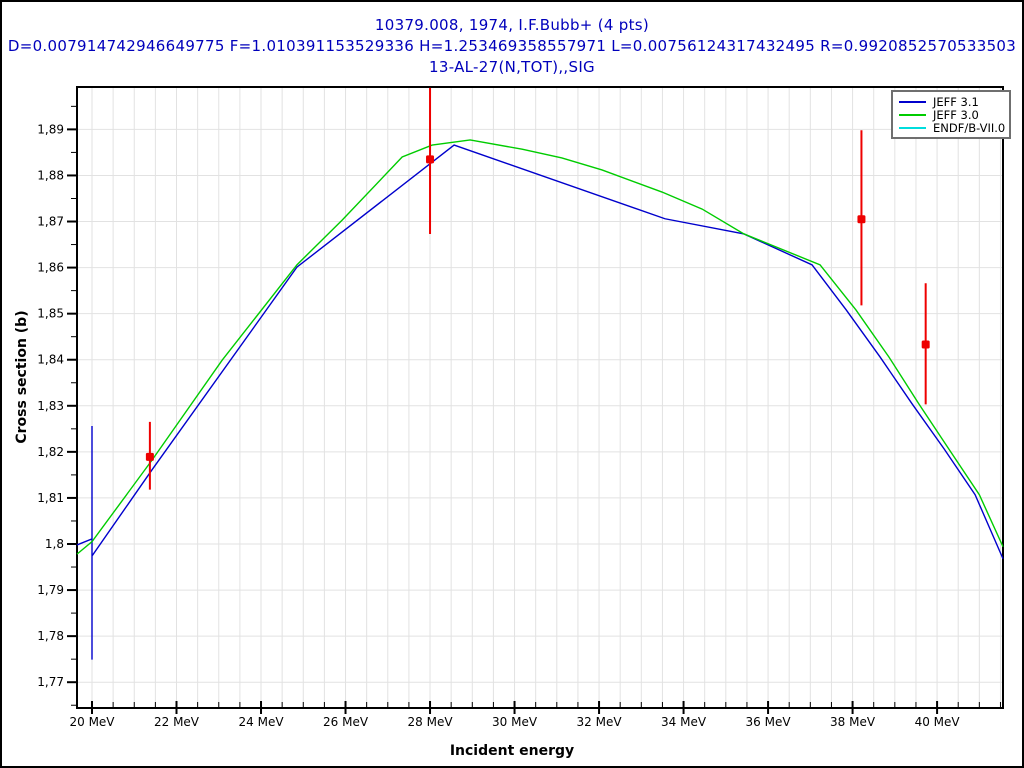 This screenshot has height=768, width=1024. Describe the element at coordinates (50, 175) in the screenshot. I see `svg-text: 1,88` at that location.